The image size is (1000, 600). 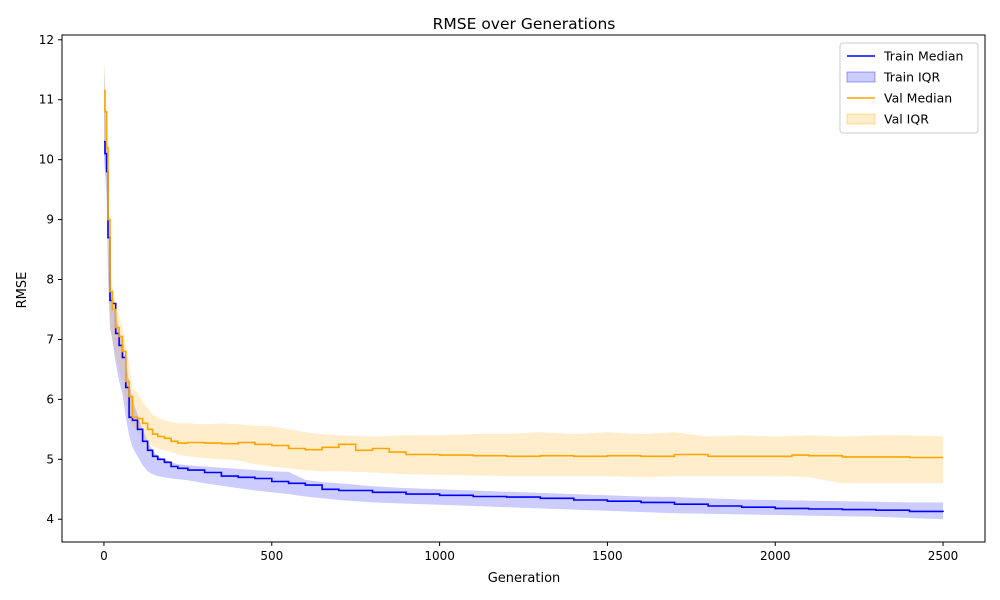 What do you see at coordinates (46, 160) in the screenshot?
I see `y-tick-label: 10` at bounding box center [46, 160].